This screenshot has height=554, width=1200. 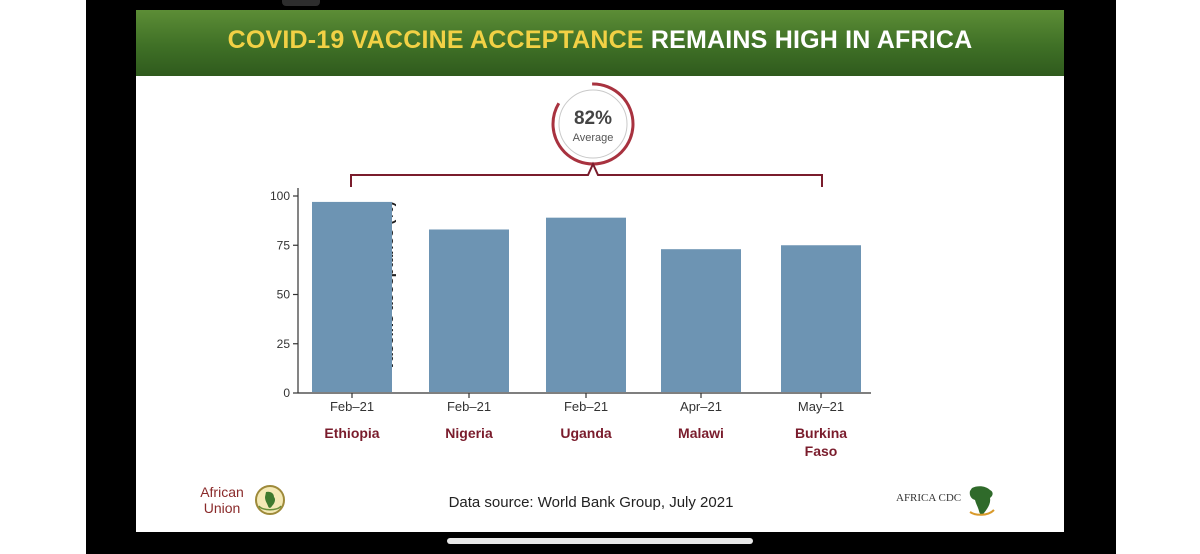 I want to click on bar-nigeria, so click(x=469, y=310).